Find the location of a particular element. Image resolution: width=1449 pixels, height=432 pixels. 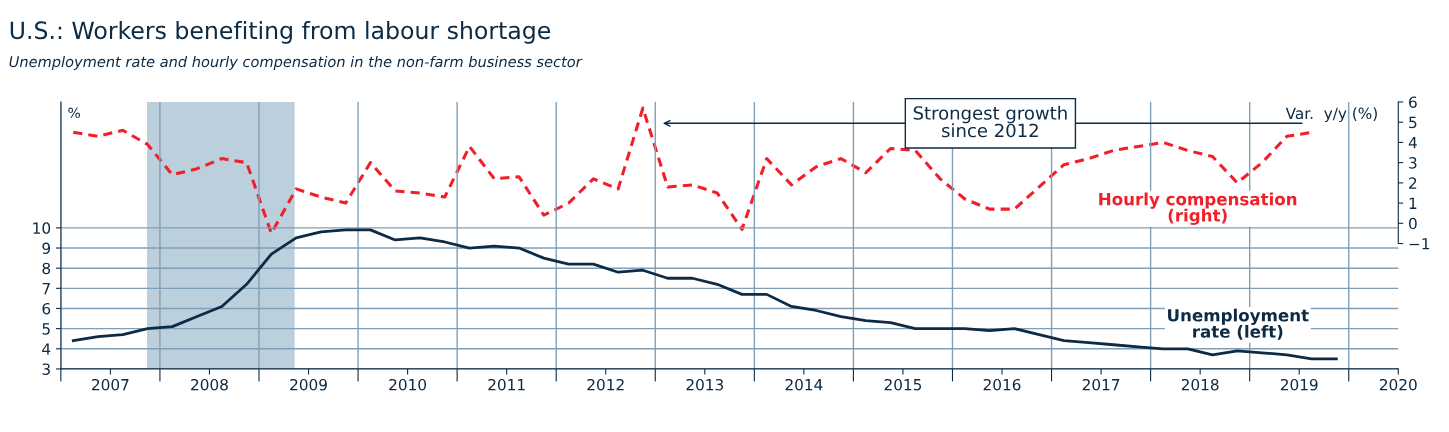

y-tick-label: 7 is located at coordinates (46, 289).